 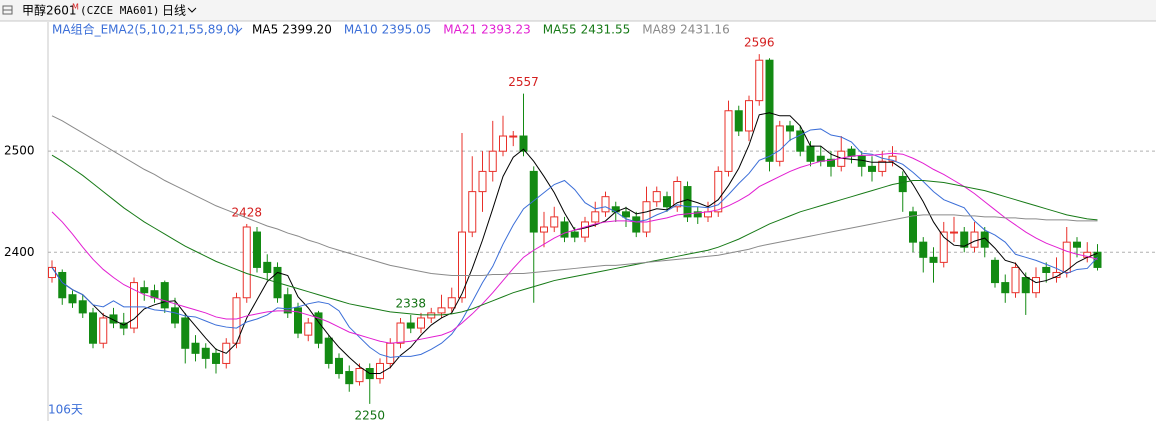 What do you see at coordinates (75, 7) in the screenshot?
I see `symbol-sup: M` at bounding box center [75, 7].